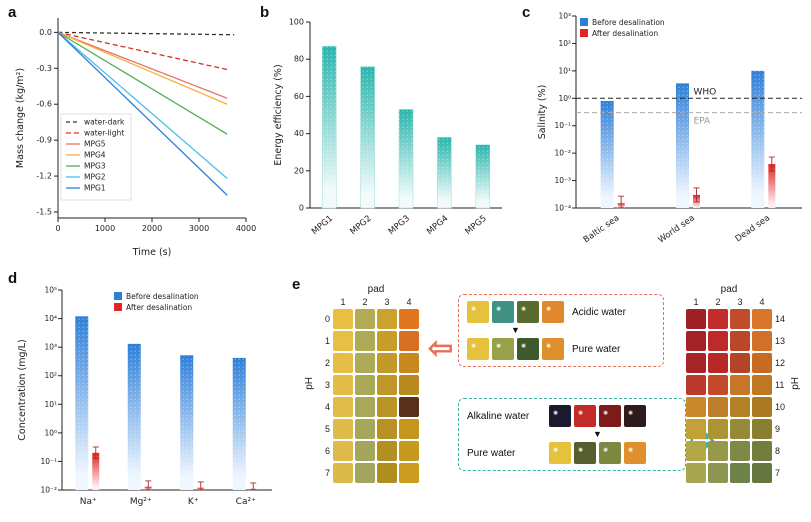 The width and height of the screenshot is (811, 522). Describe the element at coordinates (95, 177) in the screenshot. I see `svg-text: MPG2` at that location.